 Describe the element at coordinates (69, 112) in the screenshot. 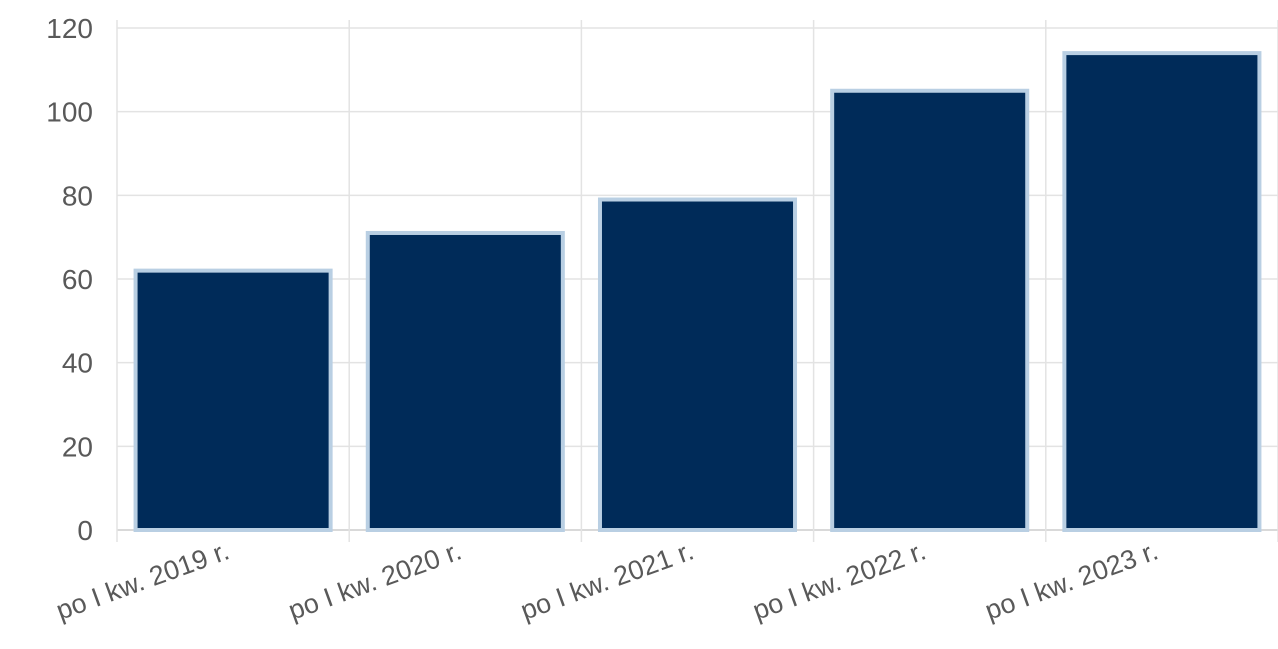

I see `y-tick-label: 100` at that location.